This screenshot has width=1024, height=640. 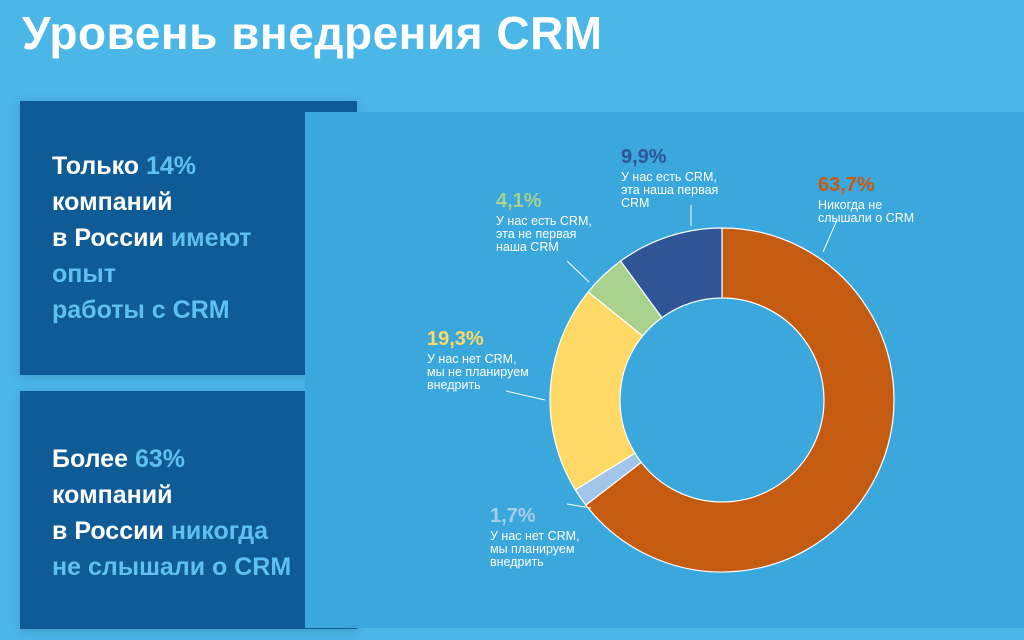 What do you see at coordinates (513, 516) in the screenshot?
I see `slice-percent-label-1: 1,7%` at bounding box center [513, 516].